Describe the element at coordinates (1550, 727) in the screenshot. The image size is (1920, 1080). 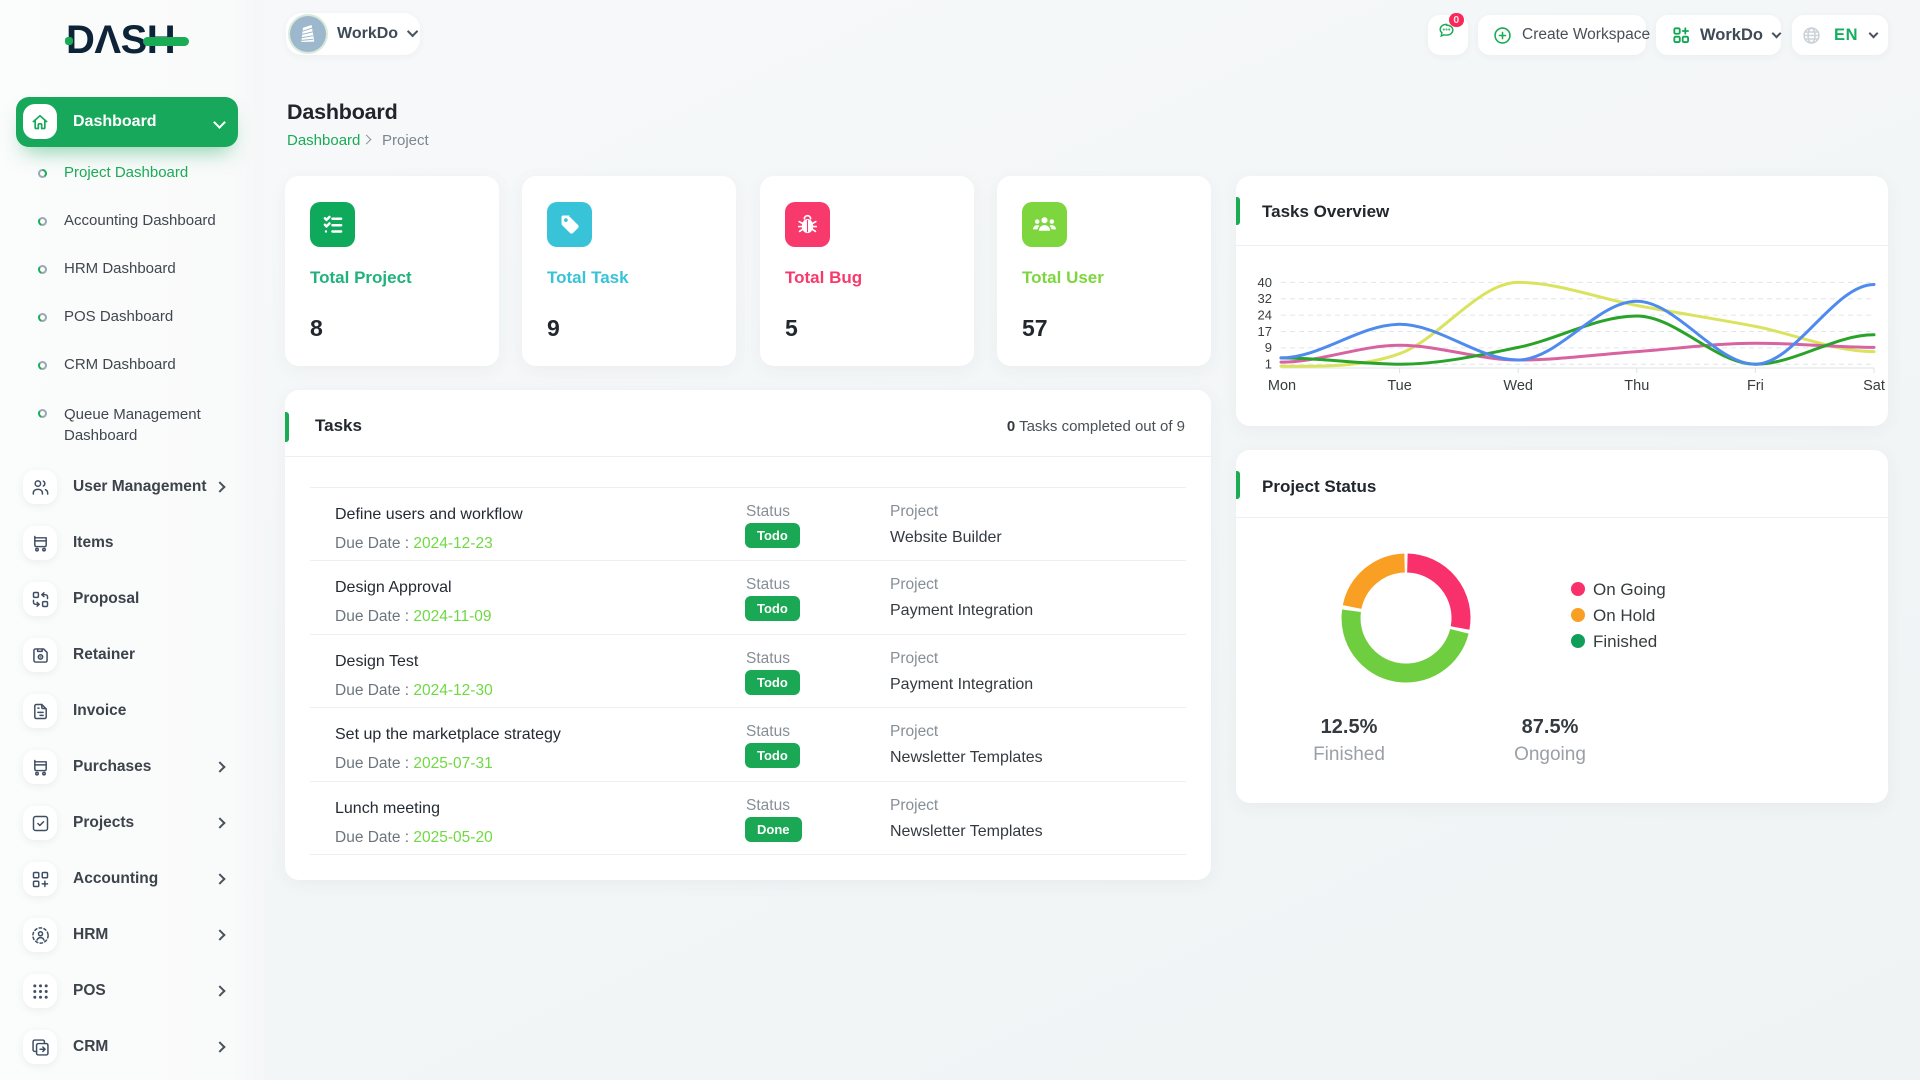
I see `svg-text: 87.5%` at that location.